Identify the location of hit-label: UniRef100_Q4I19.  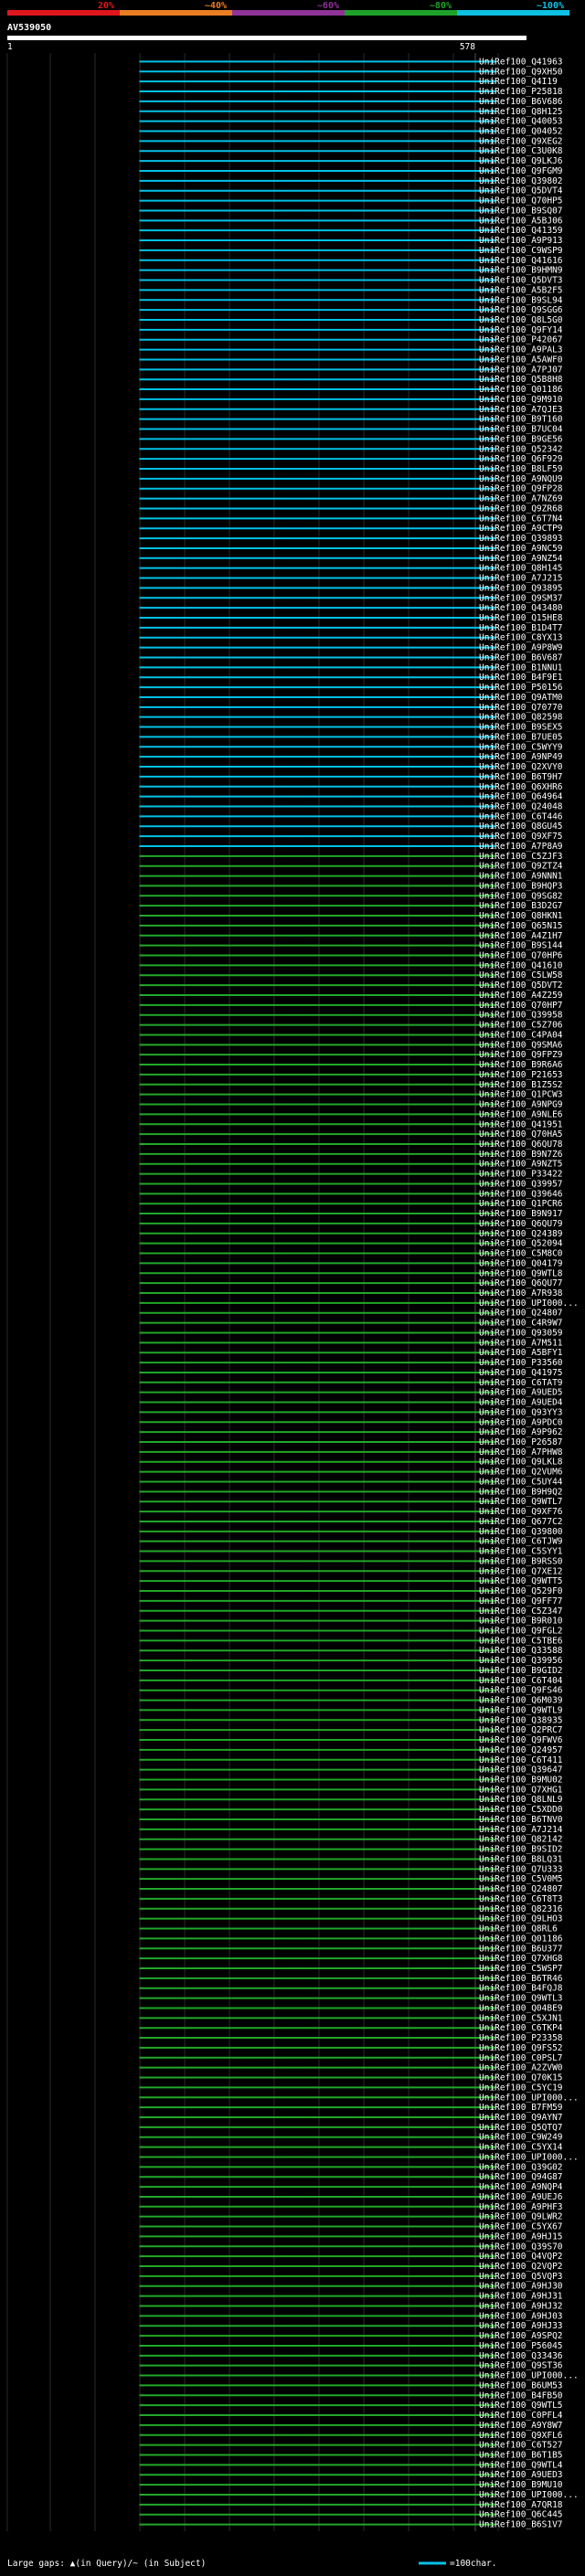
(518, 82).